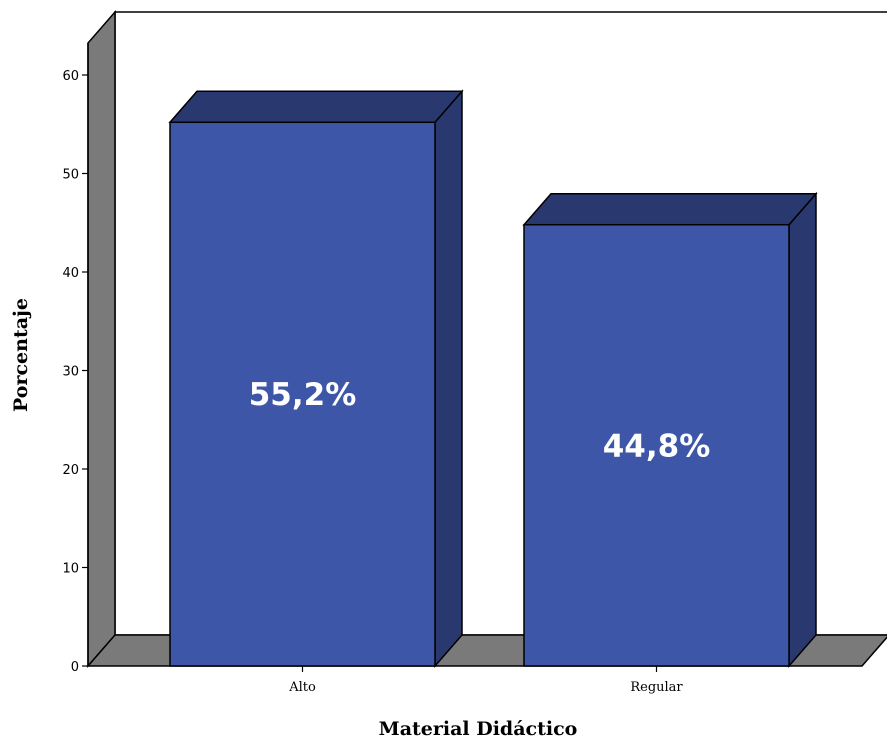  What do you see at coordinates (70, 273) in the screenshot?
I see `y-tick-label: 40` at bounding box center [70, 273].